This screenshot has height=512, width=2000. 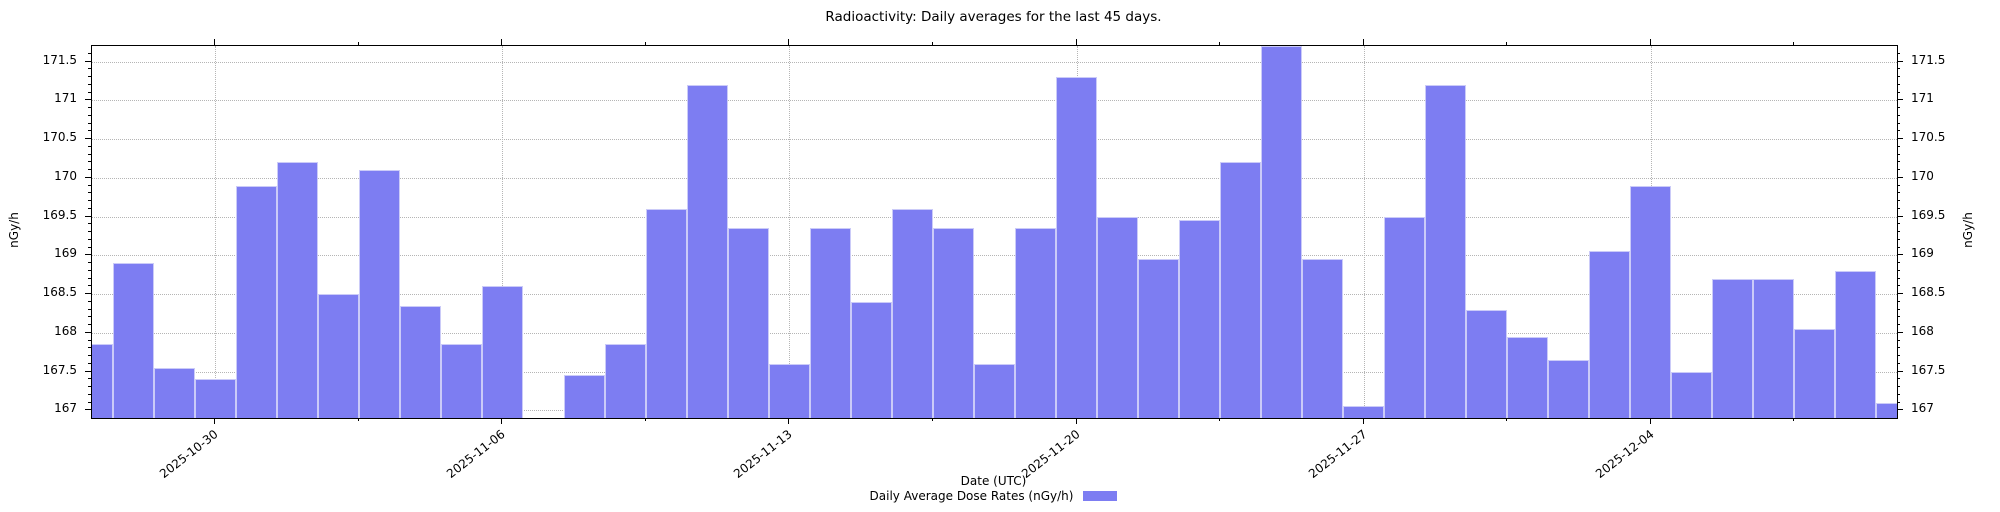 I want to click on y-tick-label-left-169: 169, so click(x=65, y=253).